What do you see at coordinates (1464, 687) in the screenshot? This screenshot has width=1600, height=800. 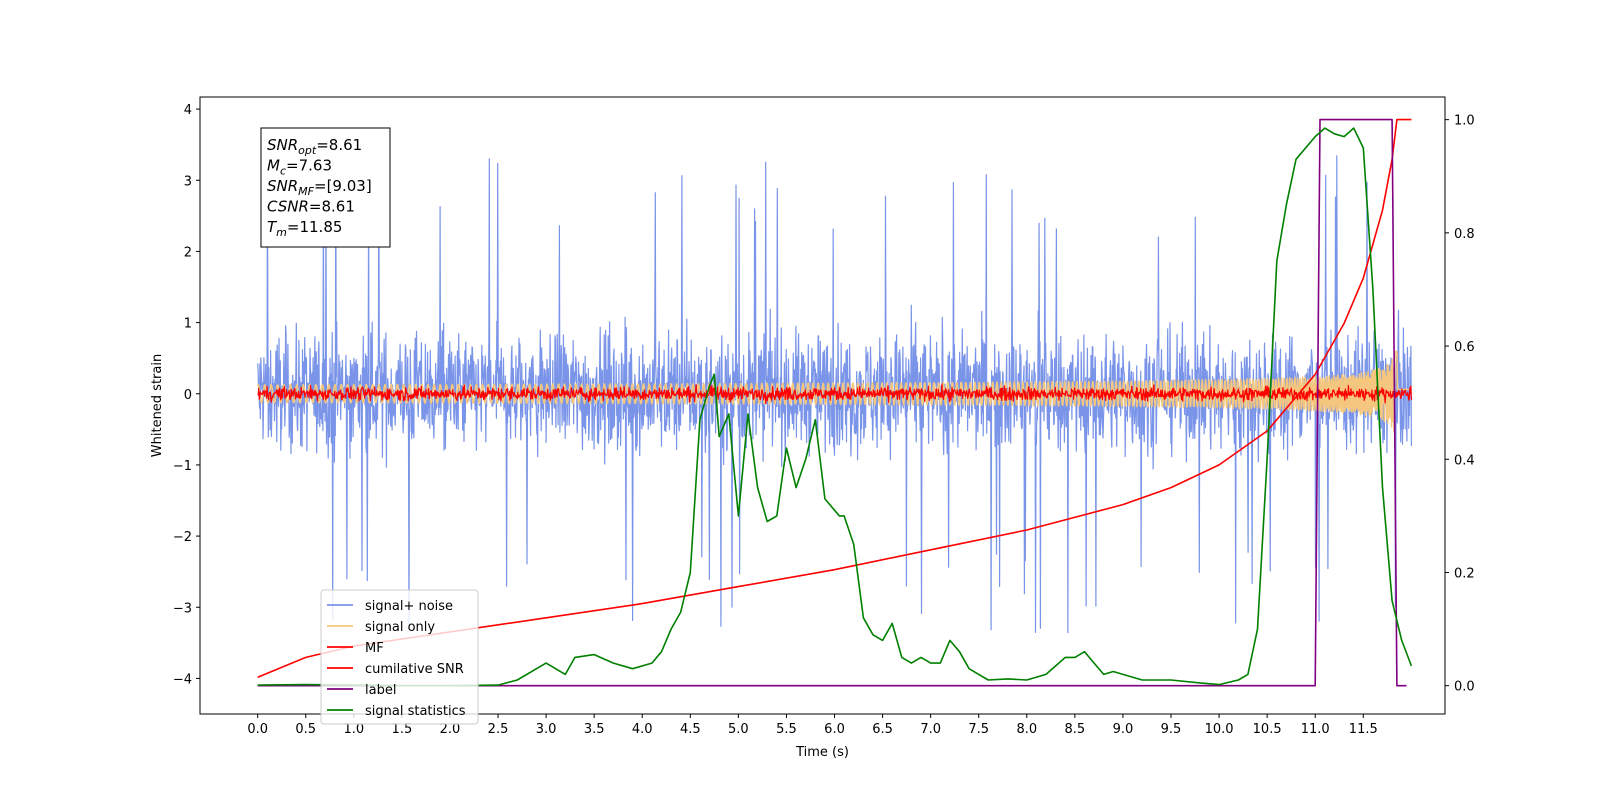 I see `y2-tick-label: 0.0` at bounding box center [1464, 687].